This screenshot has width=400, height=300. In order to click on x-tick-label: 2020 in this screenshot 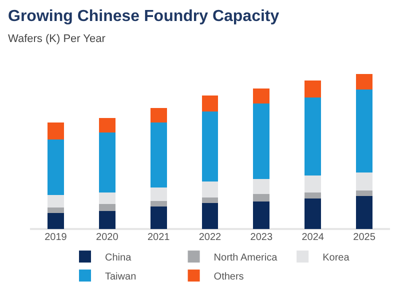, I will do `click(107, 237)`.